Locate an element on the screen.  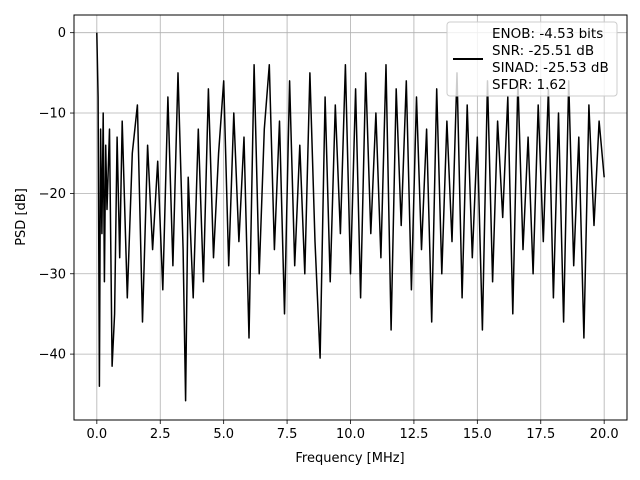
y-tick-label: −20 is located at coordinates (52, 194).